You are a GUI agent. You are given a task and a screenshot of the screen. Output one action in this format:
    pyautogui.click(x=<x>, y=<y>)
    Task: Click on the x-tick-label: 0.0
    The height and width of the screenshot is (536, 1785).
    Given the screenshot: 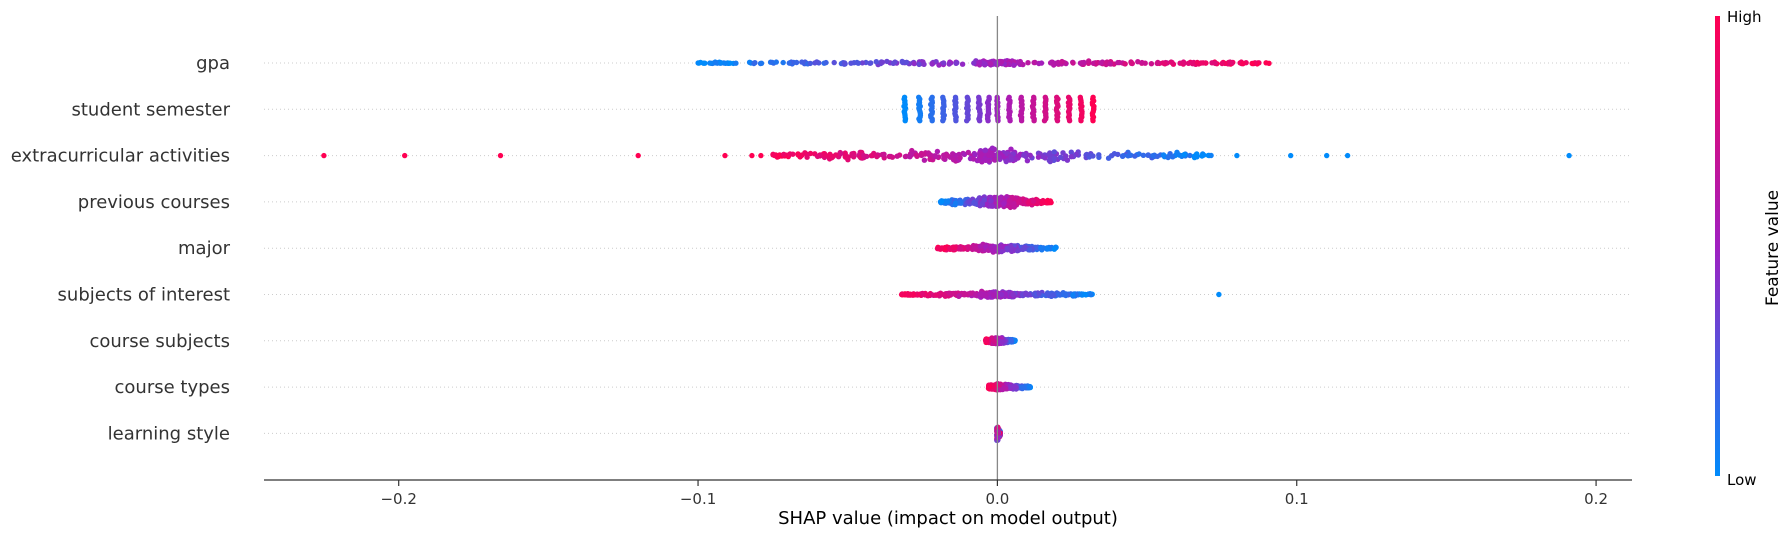 What is the action you would take?
    pyautogui.click(x=997, y=499)
    